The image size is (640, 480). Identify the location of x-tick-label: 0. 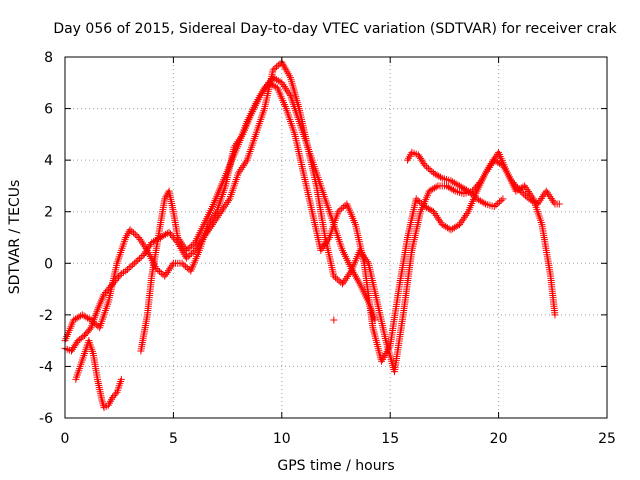
(65, 439).